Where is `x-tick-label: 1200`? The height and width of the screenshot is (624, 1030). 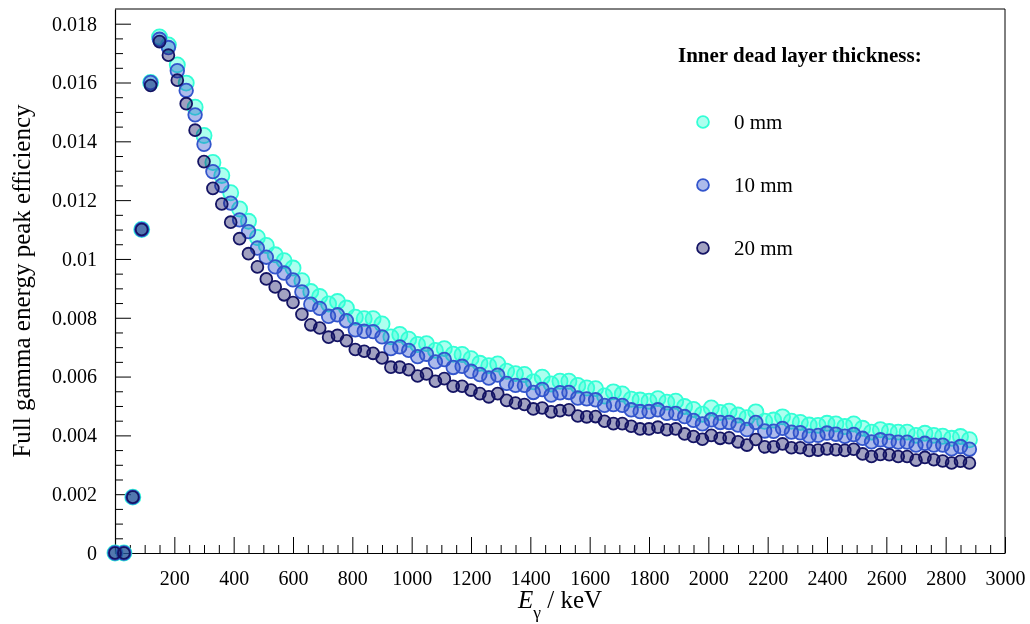 x-tick-label: 1200 is located at coordinates (471, 578).